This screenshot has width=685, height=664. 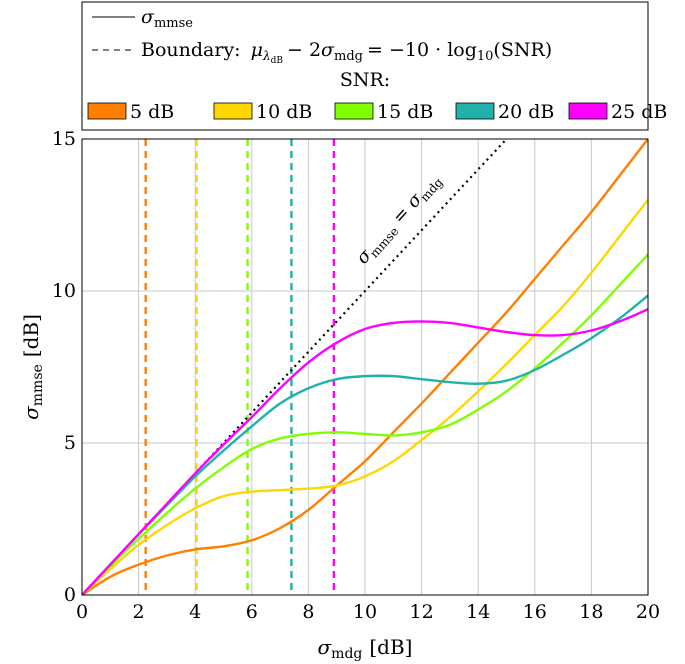 What do you see at coordinates (478, 612) in the screenshot?
I see `x-tick-label: 14` at bounding box center [478, 612].